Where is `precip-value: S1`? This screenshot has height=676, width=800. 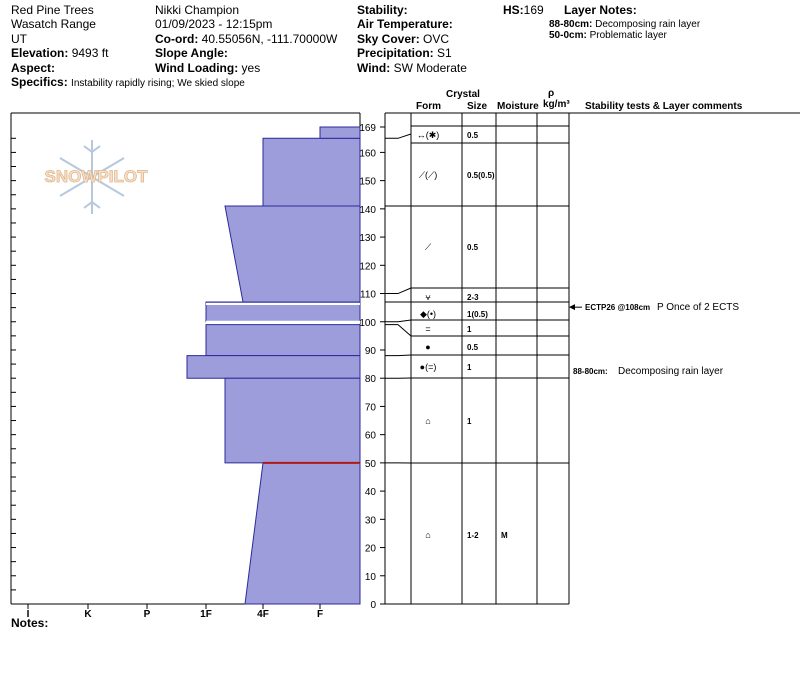
precip-value: S1 is located at coordinates (444, 53).